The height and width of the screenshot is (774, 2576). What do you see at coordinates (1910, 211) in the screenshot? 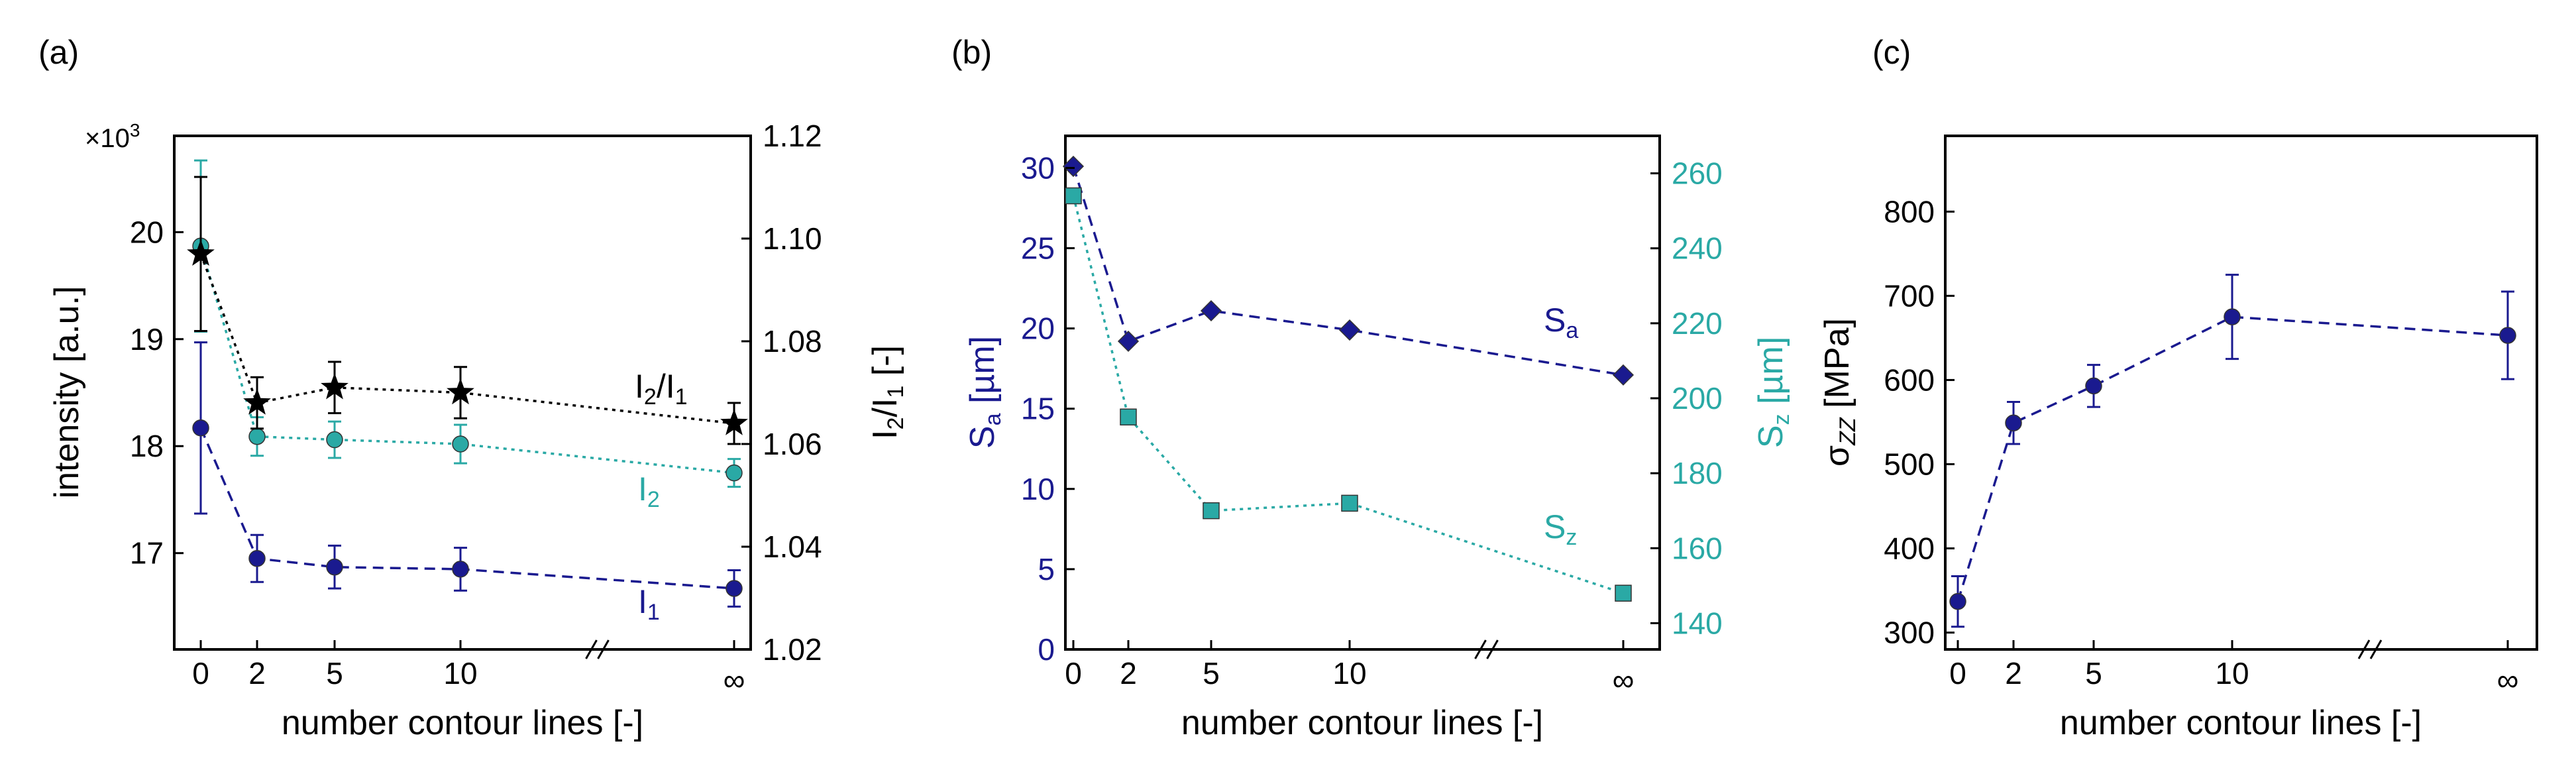
I see `y-tick-label: 800` at bounding box center [1910, 211].